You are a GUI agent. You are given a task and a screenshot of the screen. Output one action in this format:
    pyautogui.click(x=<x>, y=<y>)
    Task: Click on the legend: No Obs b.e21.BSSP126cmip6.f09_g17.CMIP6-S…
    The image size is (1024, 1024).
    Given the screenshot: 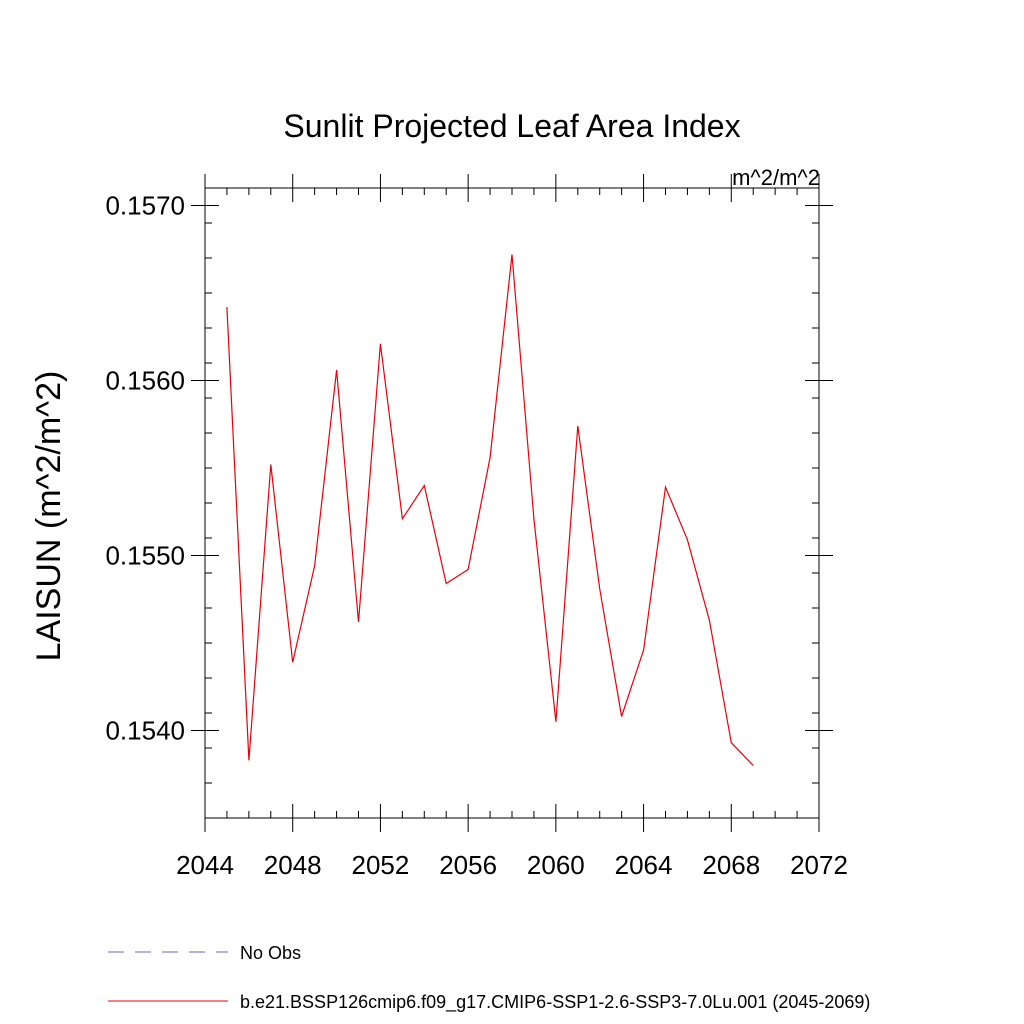 What is the action you would take?
    pyautogui.click(x=489, y=978)
    